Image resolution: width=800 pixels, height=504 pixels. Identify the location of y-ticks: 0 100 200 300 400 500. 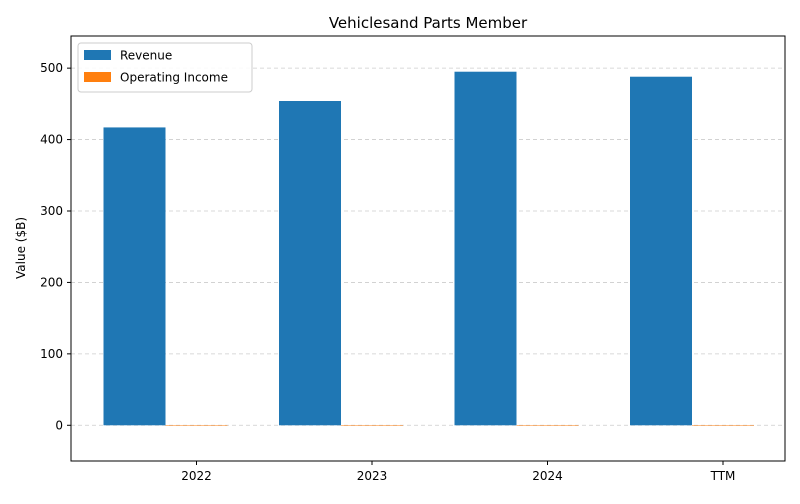
(55, 246).